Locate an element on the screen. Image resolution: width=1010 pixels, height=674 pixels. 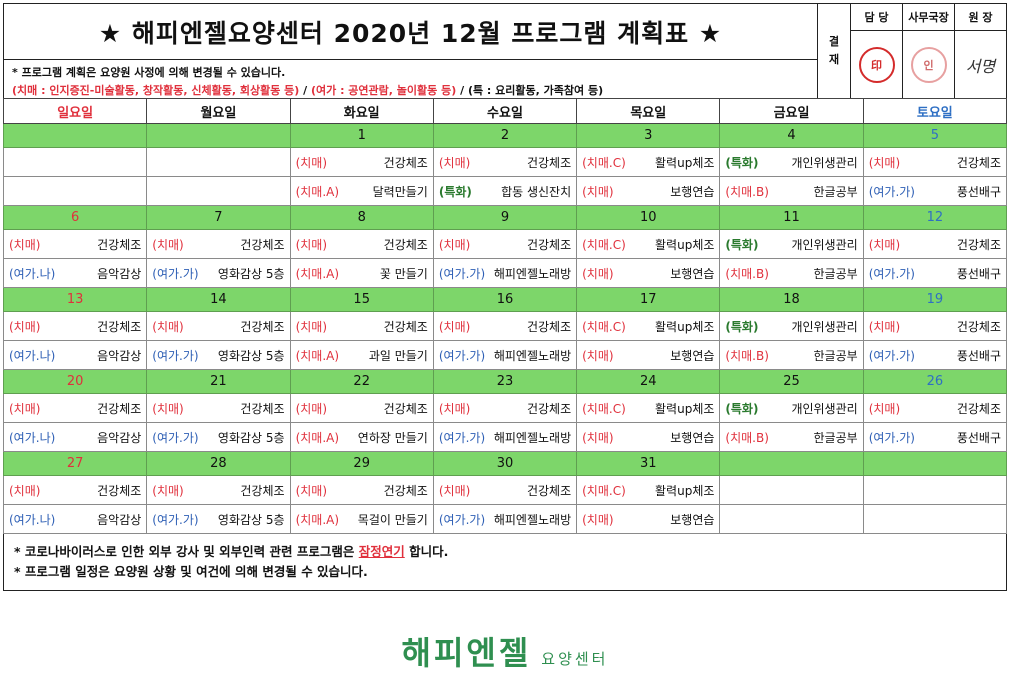
activity: (치매.A) 연하장 만들기 is located at coordinates (362, 437).